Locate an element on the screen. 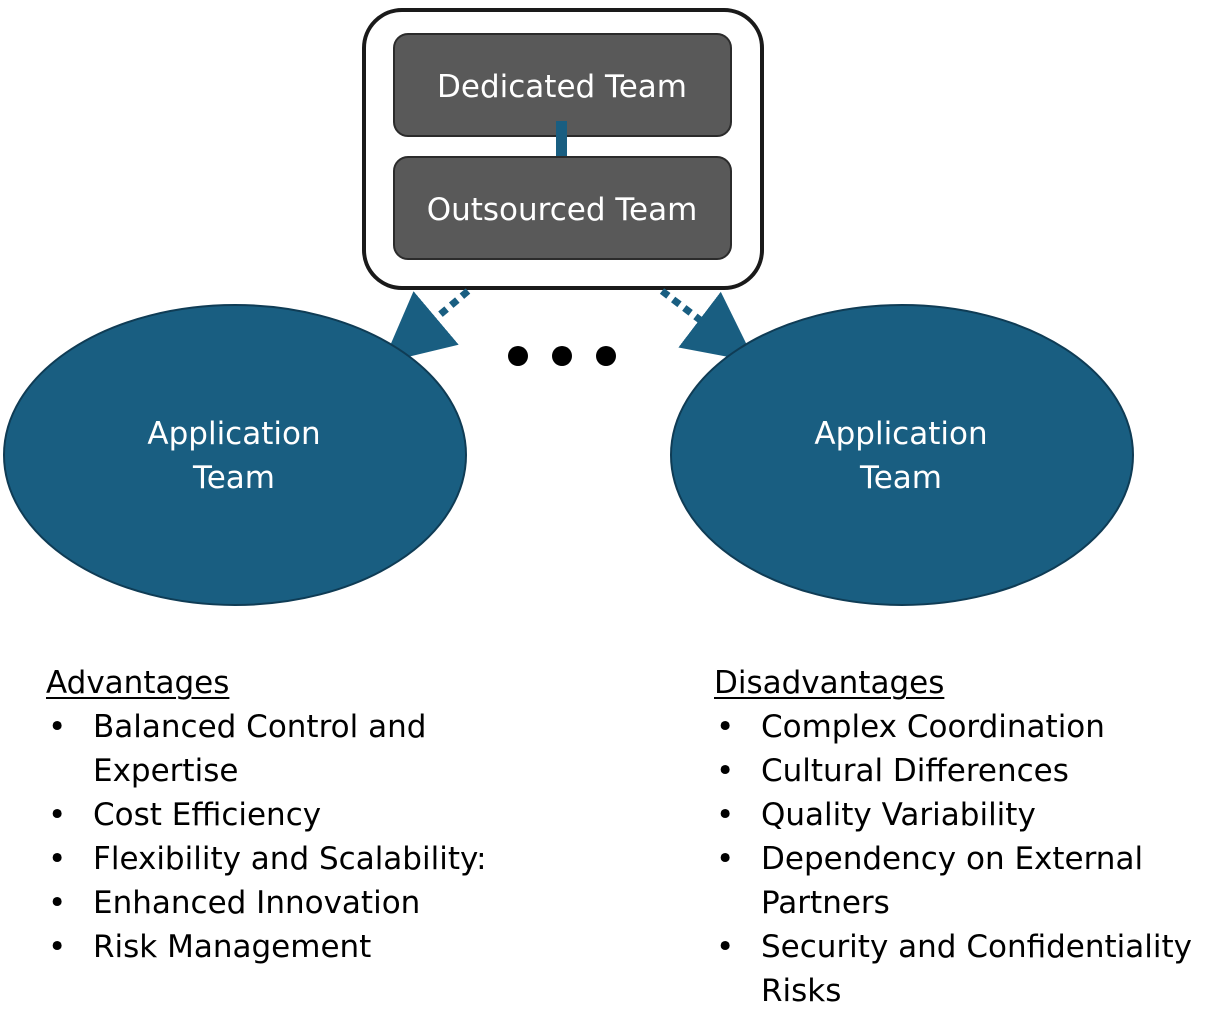  advantage-item: Balanced Control and Expertise is located at coordinates (286, 749).